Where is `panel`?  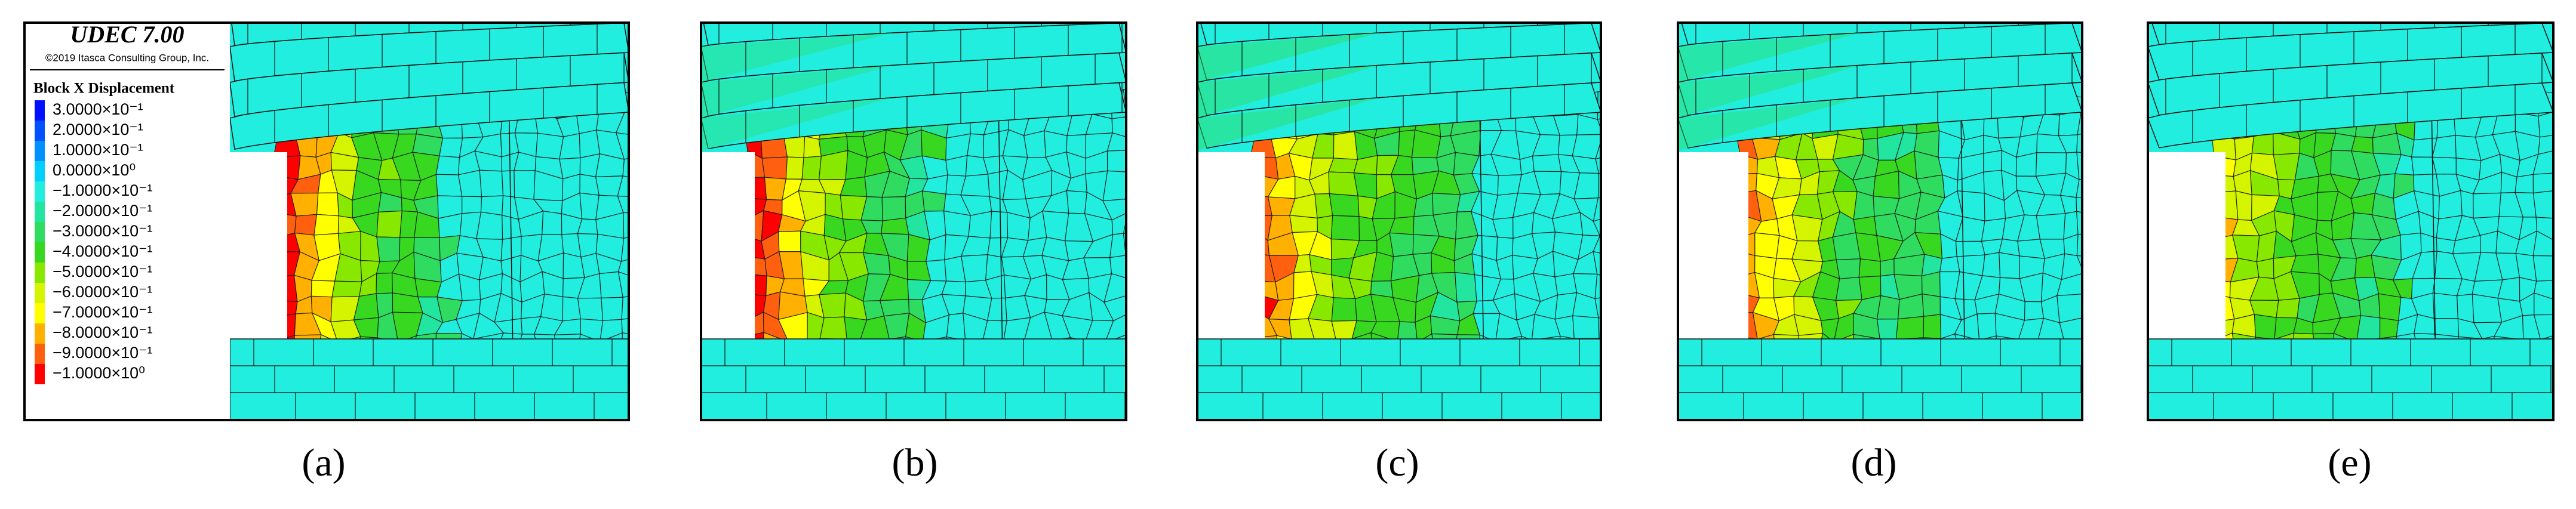
panel is located at coordinates (1430, 221).